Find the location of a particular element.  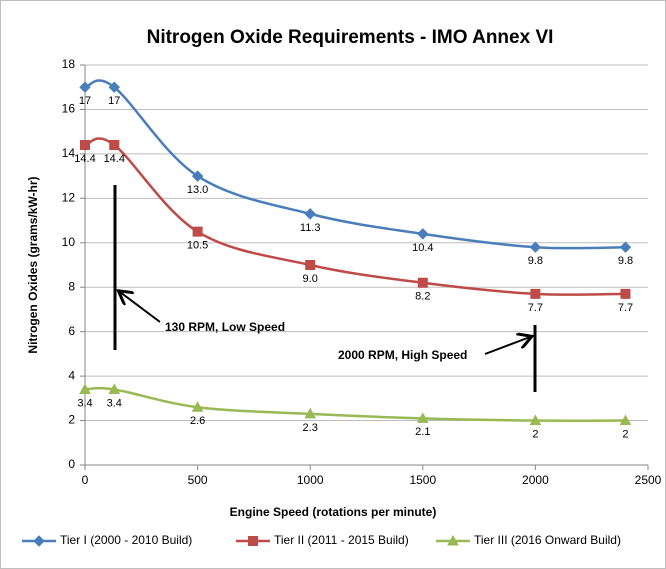

data-label: 10.4 is located at coordinates (422, 248).